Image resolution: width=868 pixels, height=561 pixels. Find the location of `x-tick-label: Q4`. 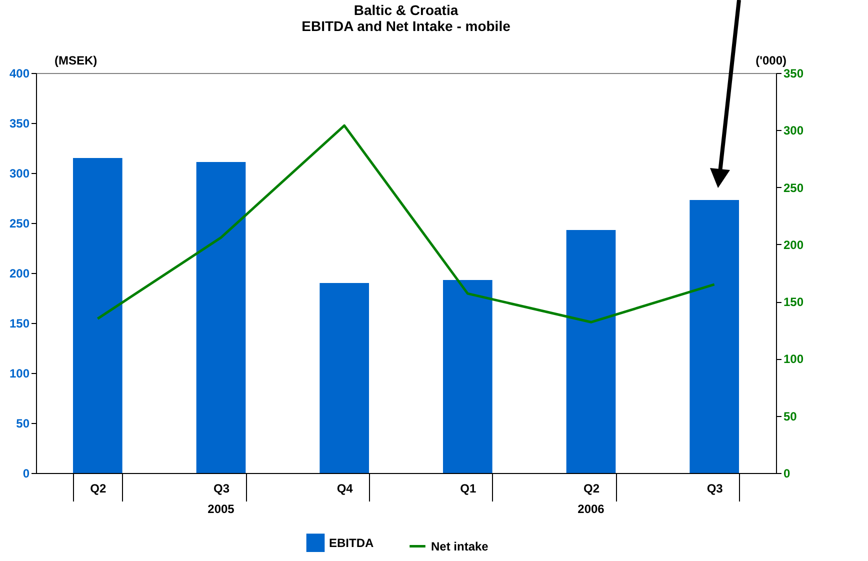

x-tick-label: Q4 is located at coordinates (345, 489).